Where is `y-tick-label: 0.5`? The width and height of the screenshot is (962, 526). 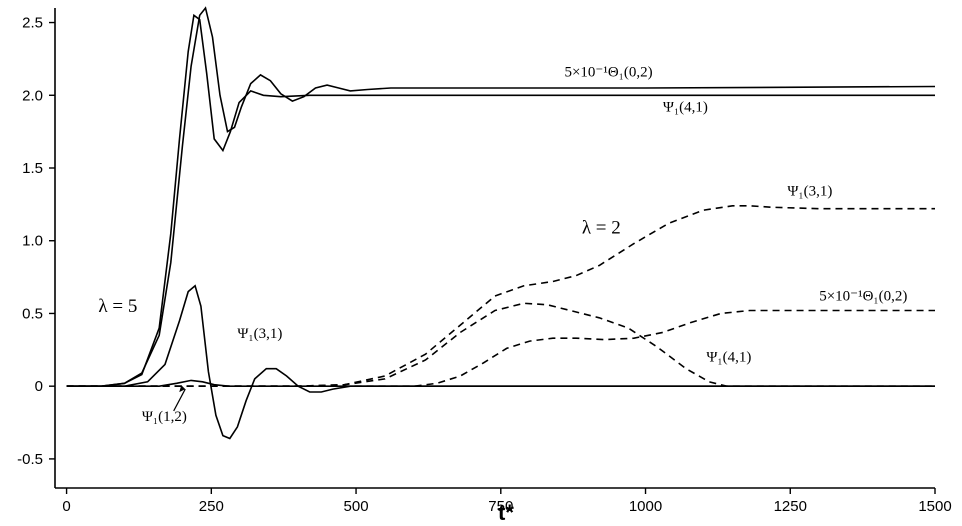 y-tick-label: 0.5 is located at coordinates (32, 313).